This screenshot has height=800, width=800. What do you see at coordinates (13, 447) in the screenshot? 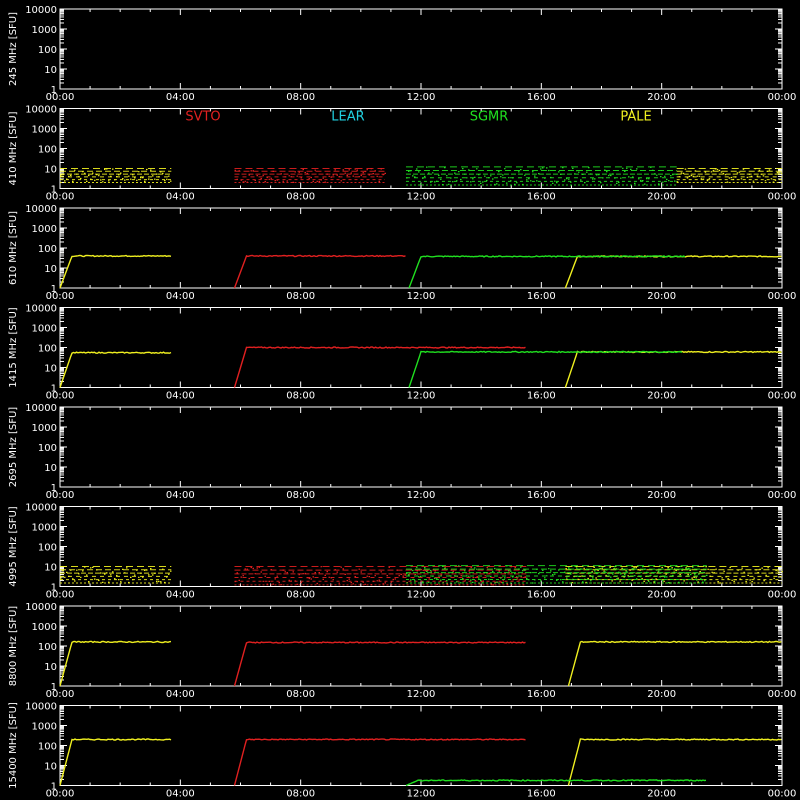
I see `y-axis-label: 2695 MHz [SFU]` at bounding box center [13, 447].